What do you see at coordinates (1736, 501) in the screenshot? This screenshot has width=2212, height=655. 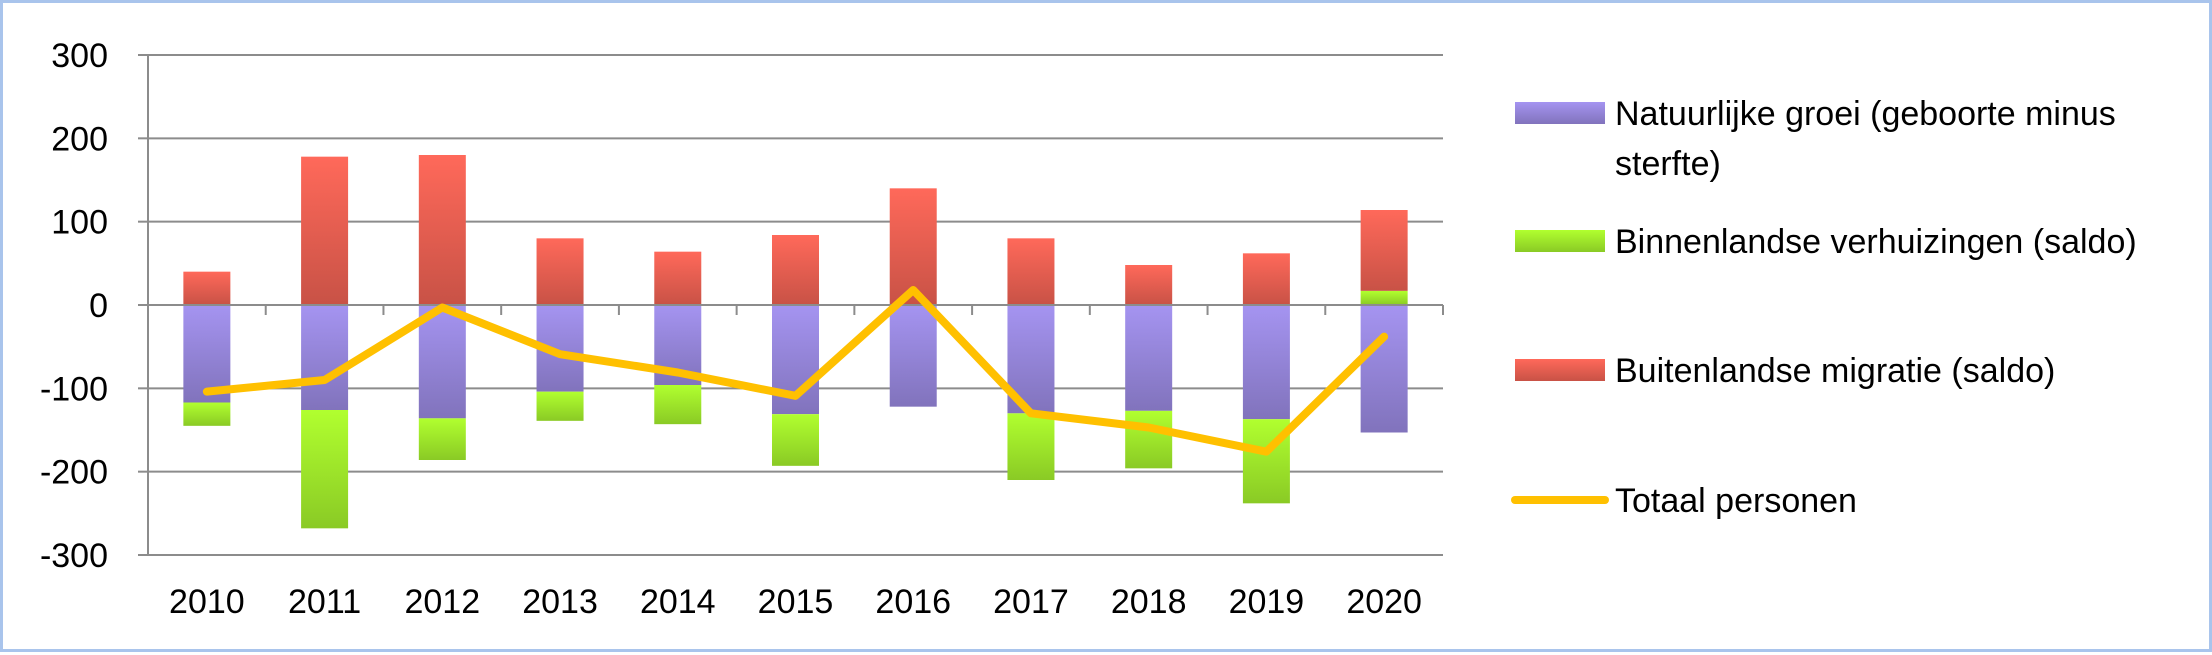 I see `legend-label: Totaal personen` at bounding box center [1736, 501].